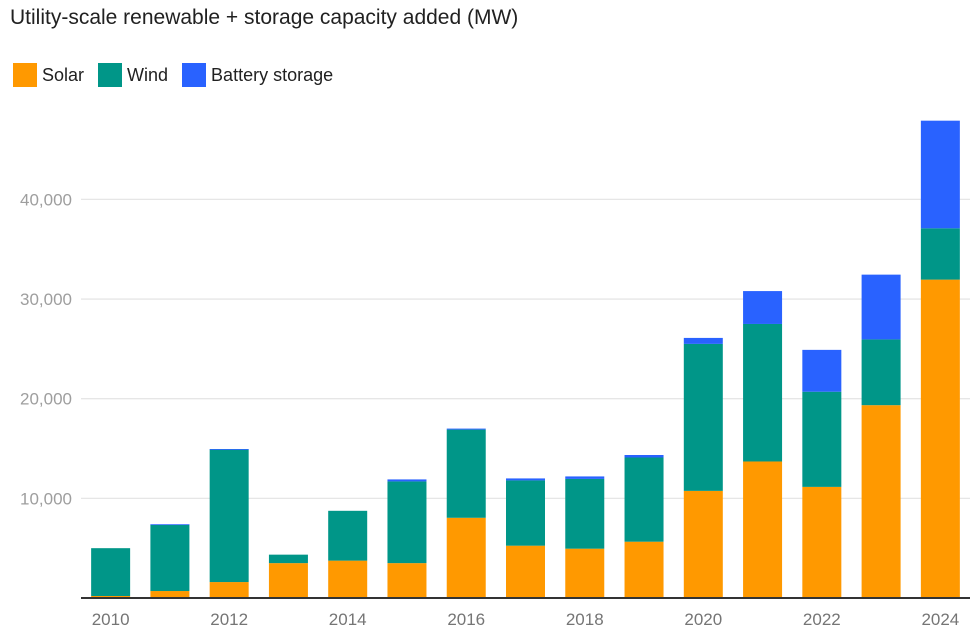 The height and width of the screenshot is (641, 980). I want to click on bar-group-2020, so click(703, 467).